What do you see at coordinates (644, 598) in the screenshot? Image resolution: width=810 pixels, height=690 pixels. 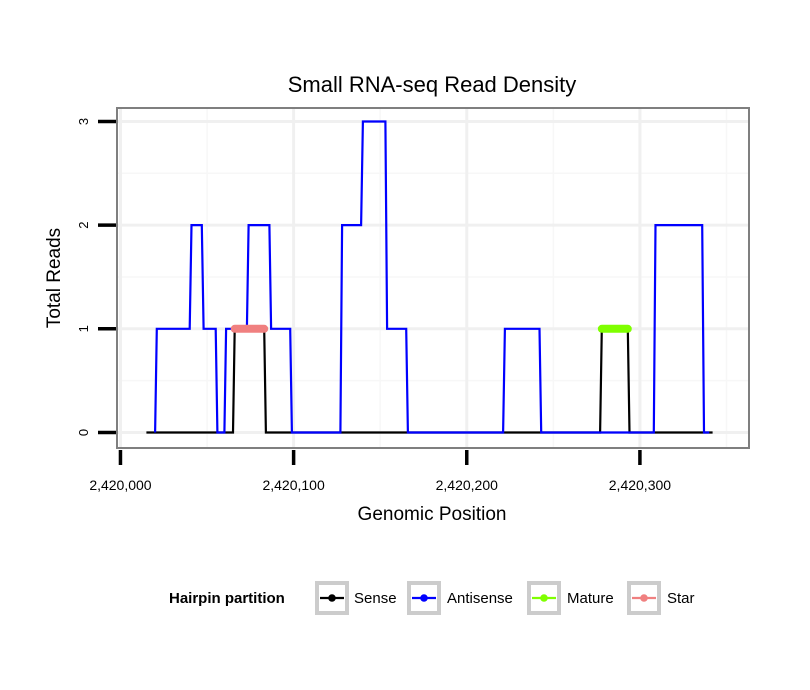 I see `legend-key-point-star` at bounding box center [644, 598].